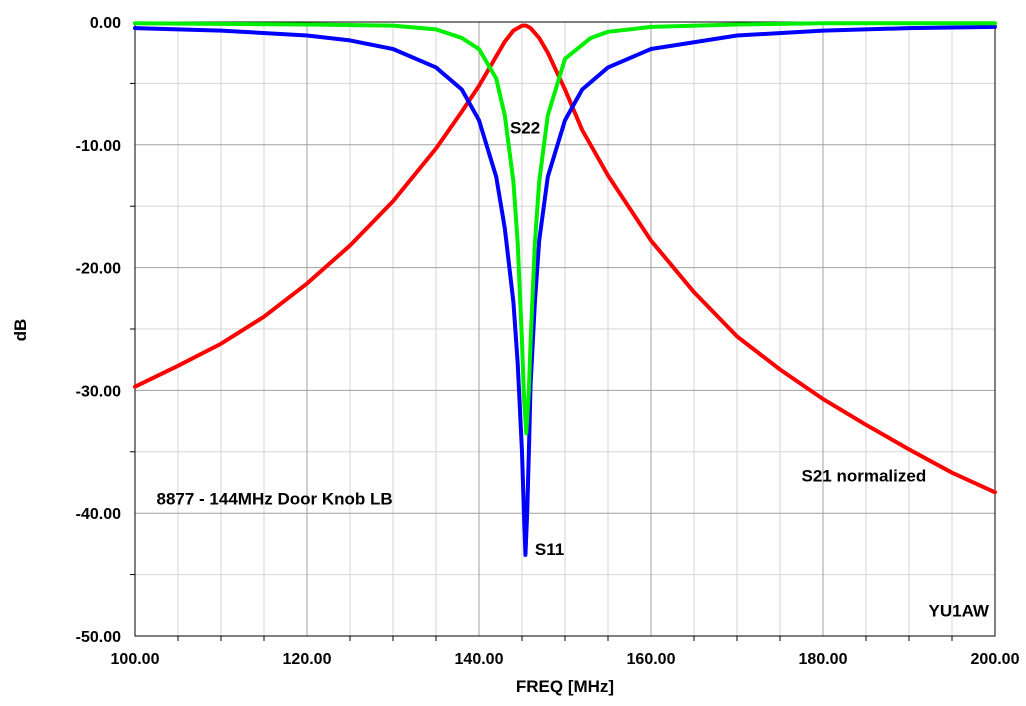  I want to click on annotation-s21: S21 normalized, so click(864, 475).